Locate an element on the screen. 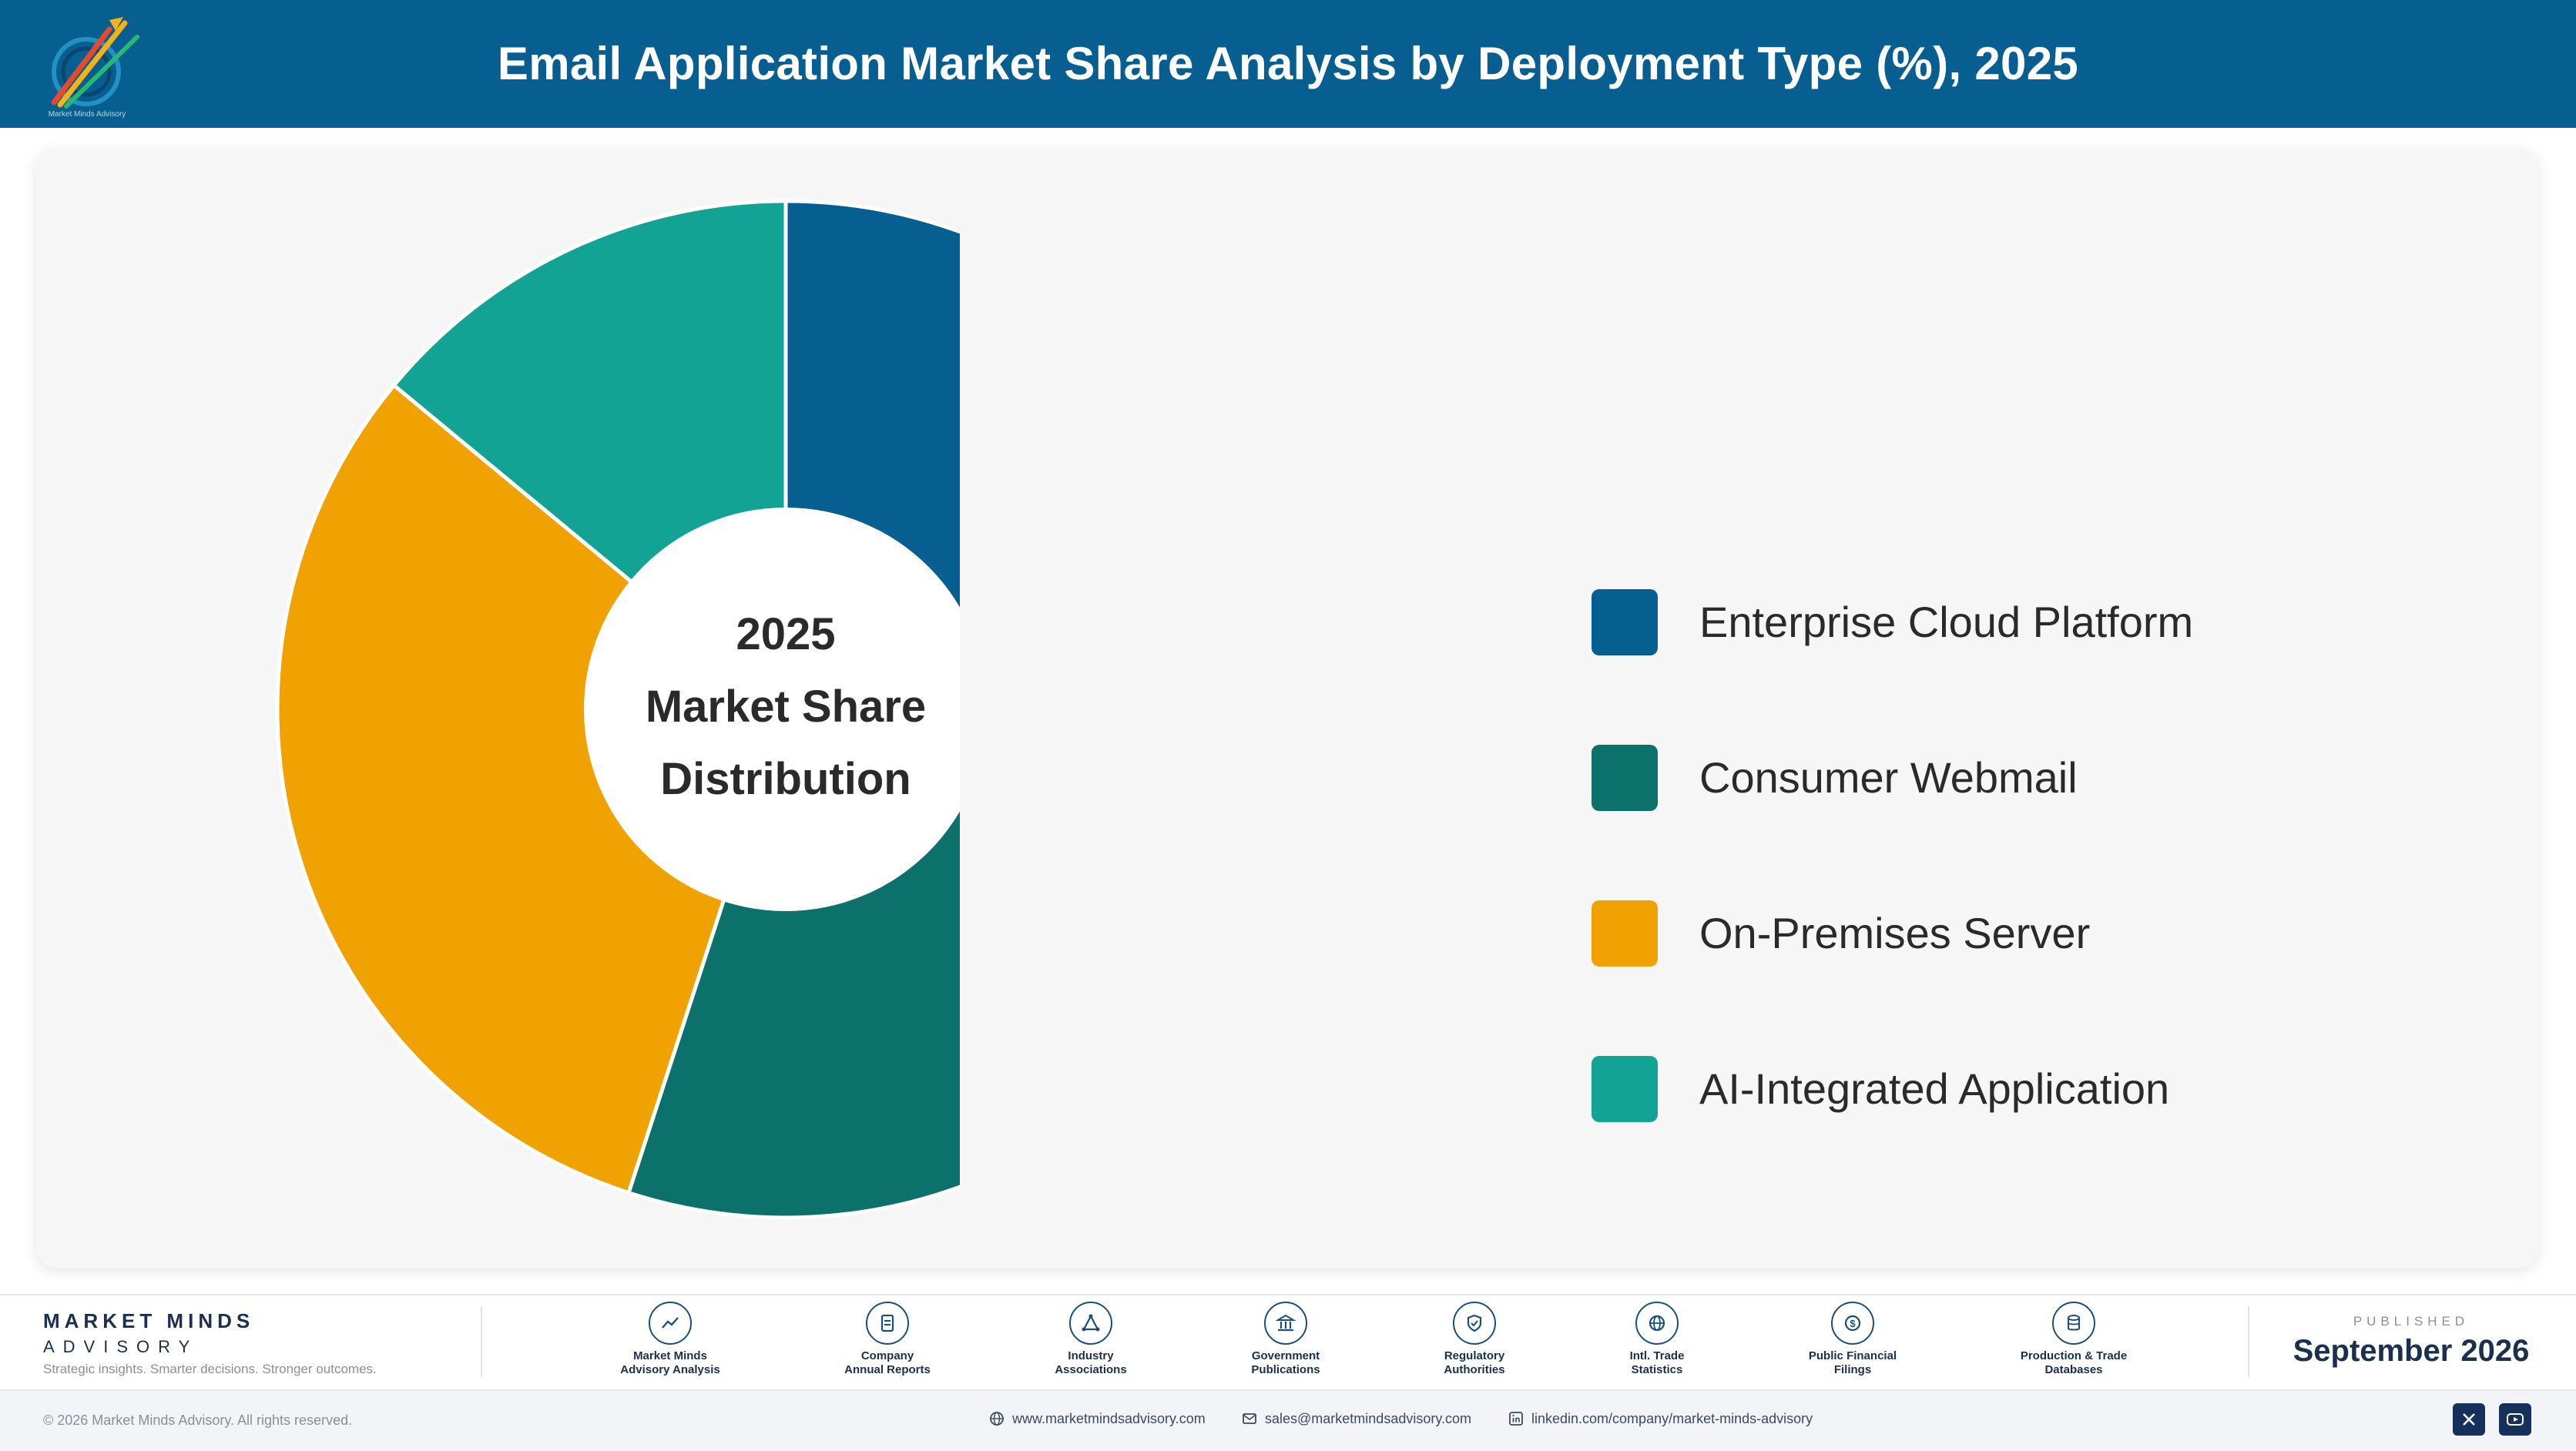 The height and width of the screenshot is (1451, 2576). document-icon is located at coordinates (887, 1323).